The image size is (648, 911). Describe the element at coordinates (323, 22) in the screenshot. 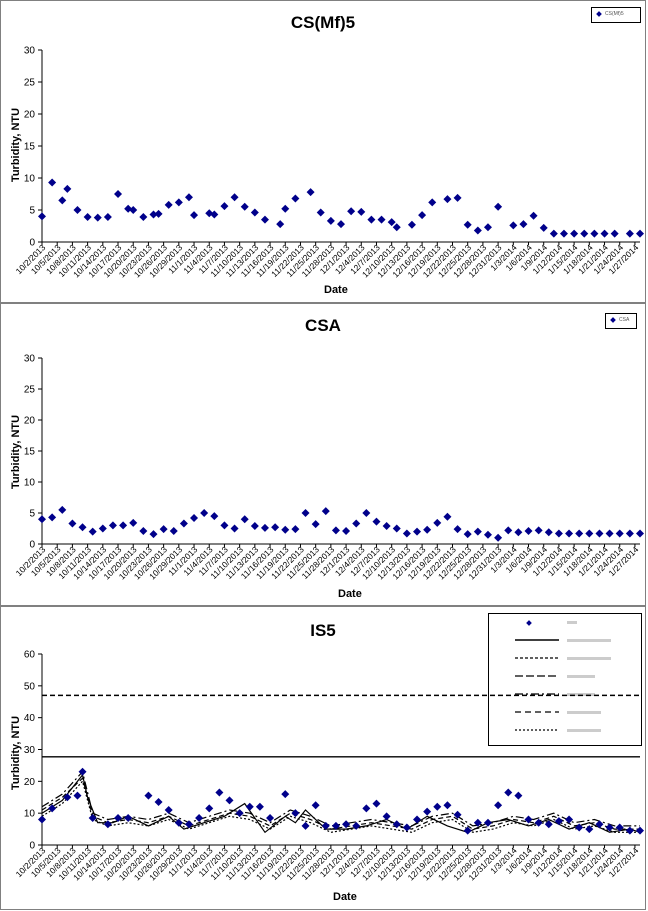

I see `chart-title: CS(Mf)5` at that location.